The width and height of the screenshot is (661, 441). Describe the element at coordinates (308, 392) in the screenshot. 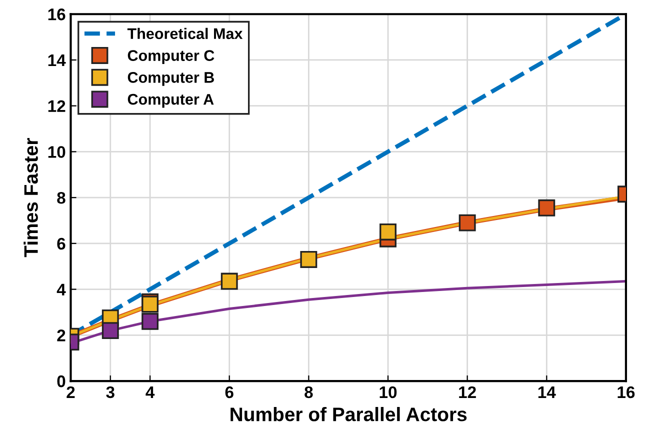

I see `x-tick-label: 8` at that location.